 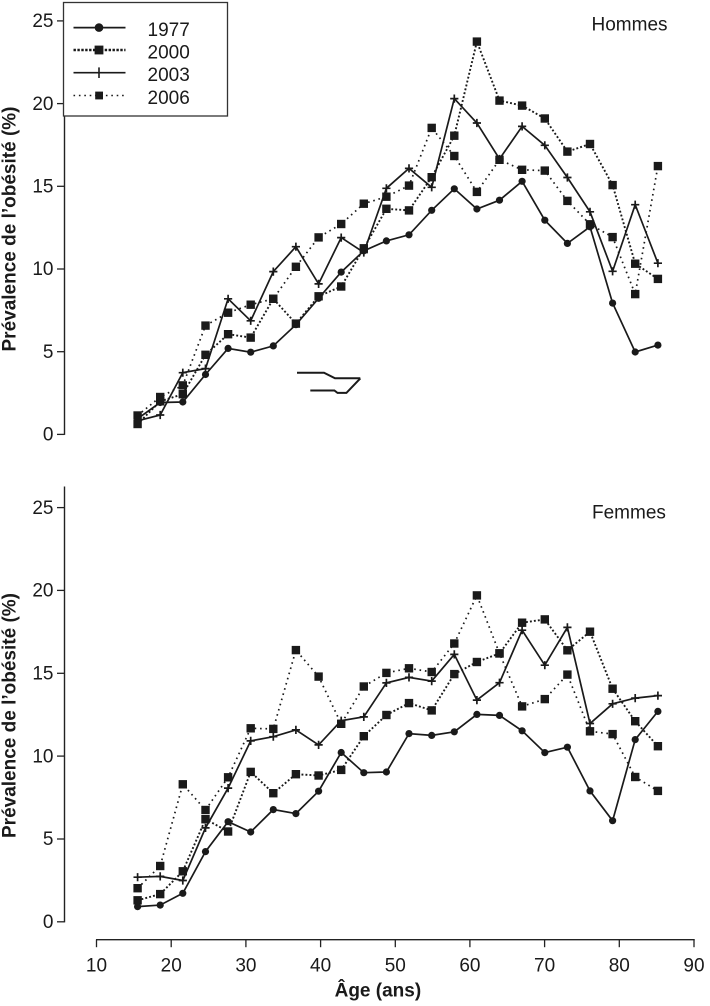 What do you see at coordinates (544, 966) in the screenshot?
I see `svg-text: 70` at bounding box center [544, 966].